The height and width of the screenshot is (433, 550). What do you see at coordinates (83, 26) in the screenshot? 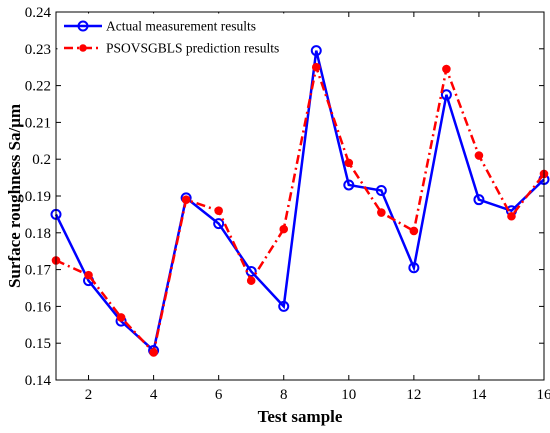
I see `legend-marker-actual` at bounding box center [83, 26].